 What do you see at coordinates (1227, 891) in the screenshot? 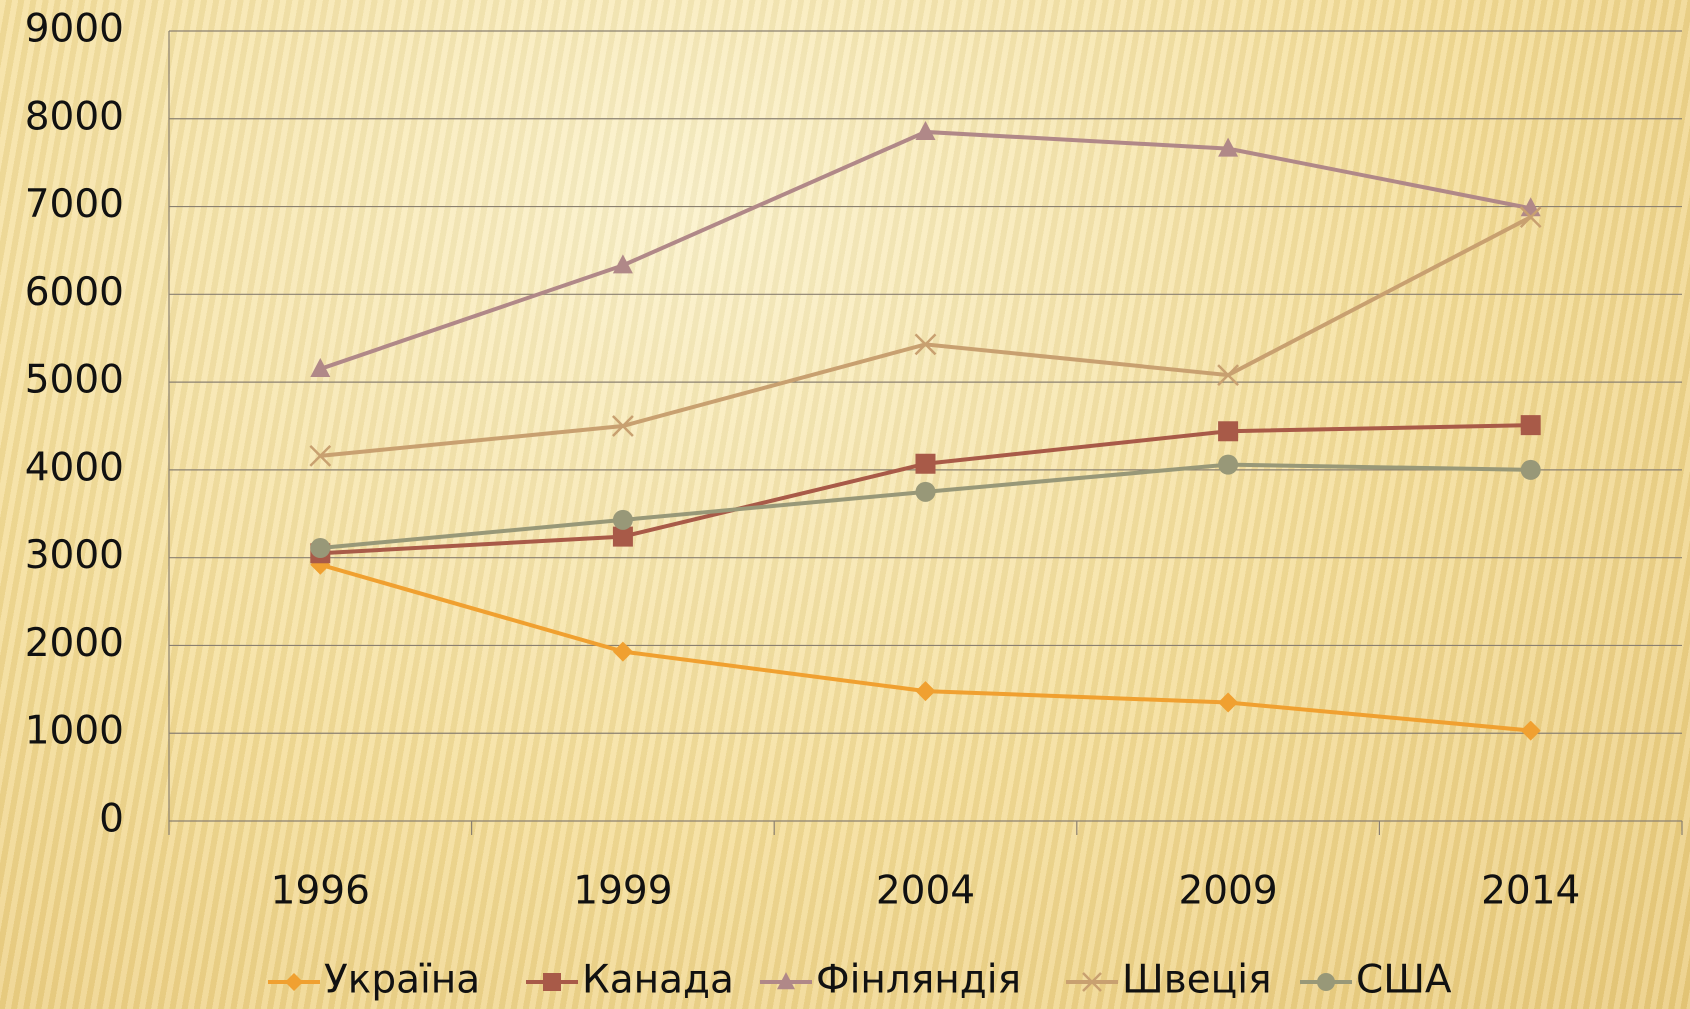
I see `x-tick-label: 2009` at bounding box center [1227, 891].